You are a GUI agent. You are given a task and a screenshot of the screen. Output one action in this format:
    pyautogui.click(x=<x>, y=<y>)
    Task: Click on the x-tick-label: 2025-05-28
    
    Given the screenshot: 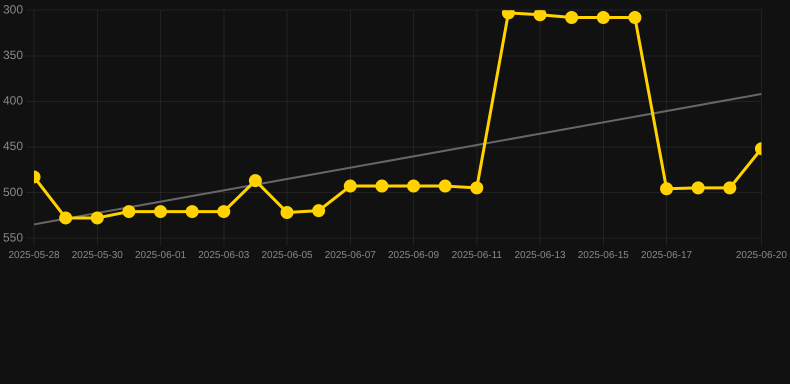 What is the action you would take?
    pyautogui.click(x=34, y=255)
    